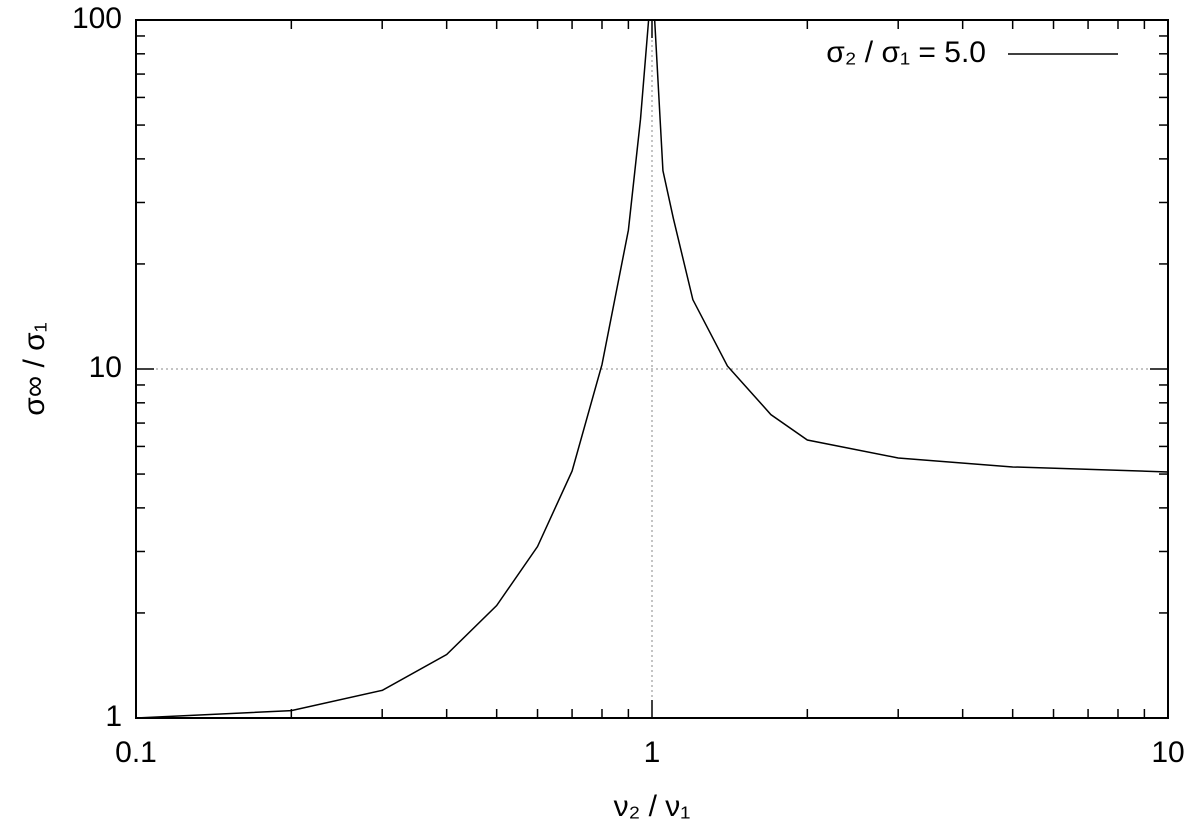 This screenshot has height=840, width=1200. Describe the element at coordinates (113, 716) in the screenshot. I see `y-tick-label: 1` at that location.